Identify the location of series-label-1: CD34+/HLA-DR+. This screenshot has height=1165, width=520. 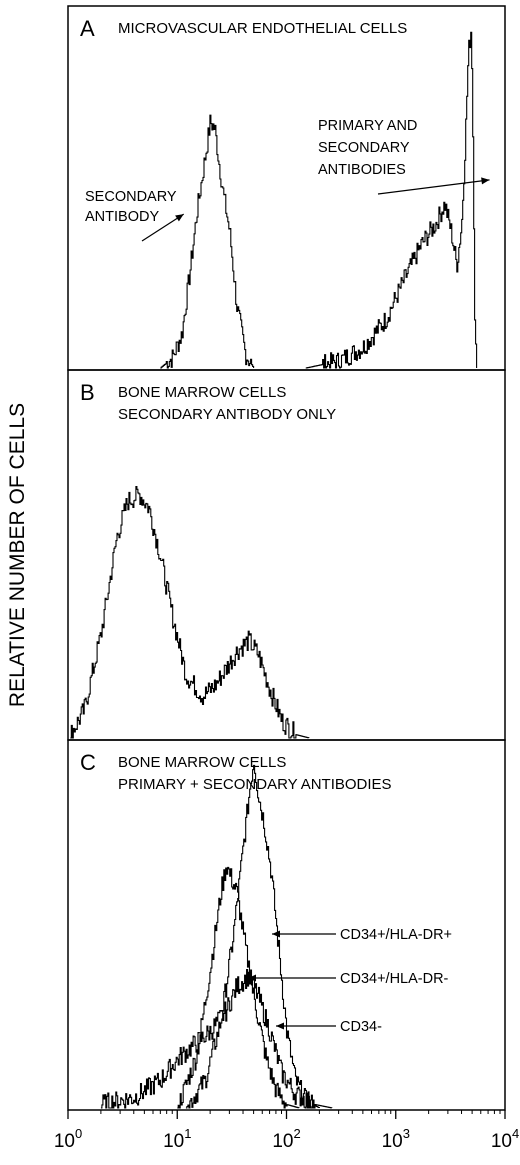
(396, 935).